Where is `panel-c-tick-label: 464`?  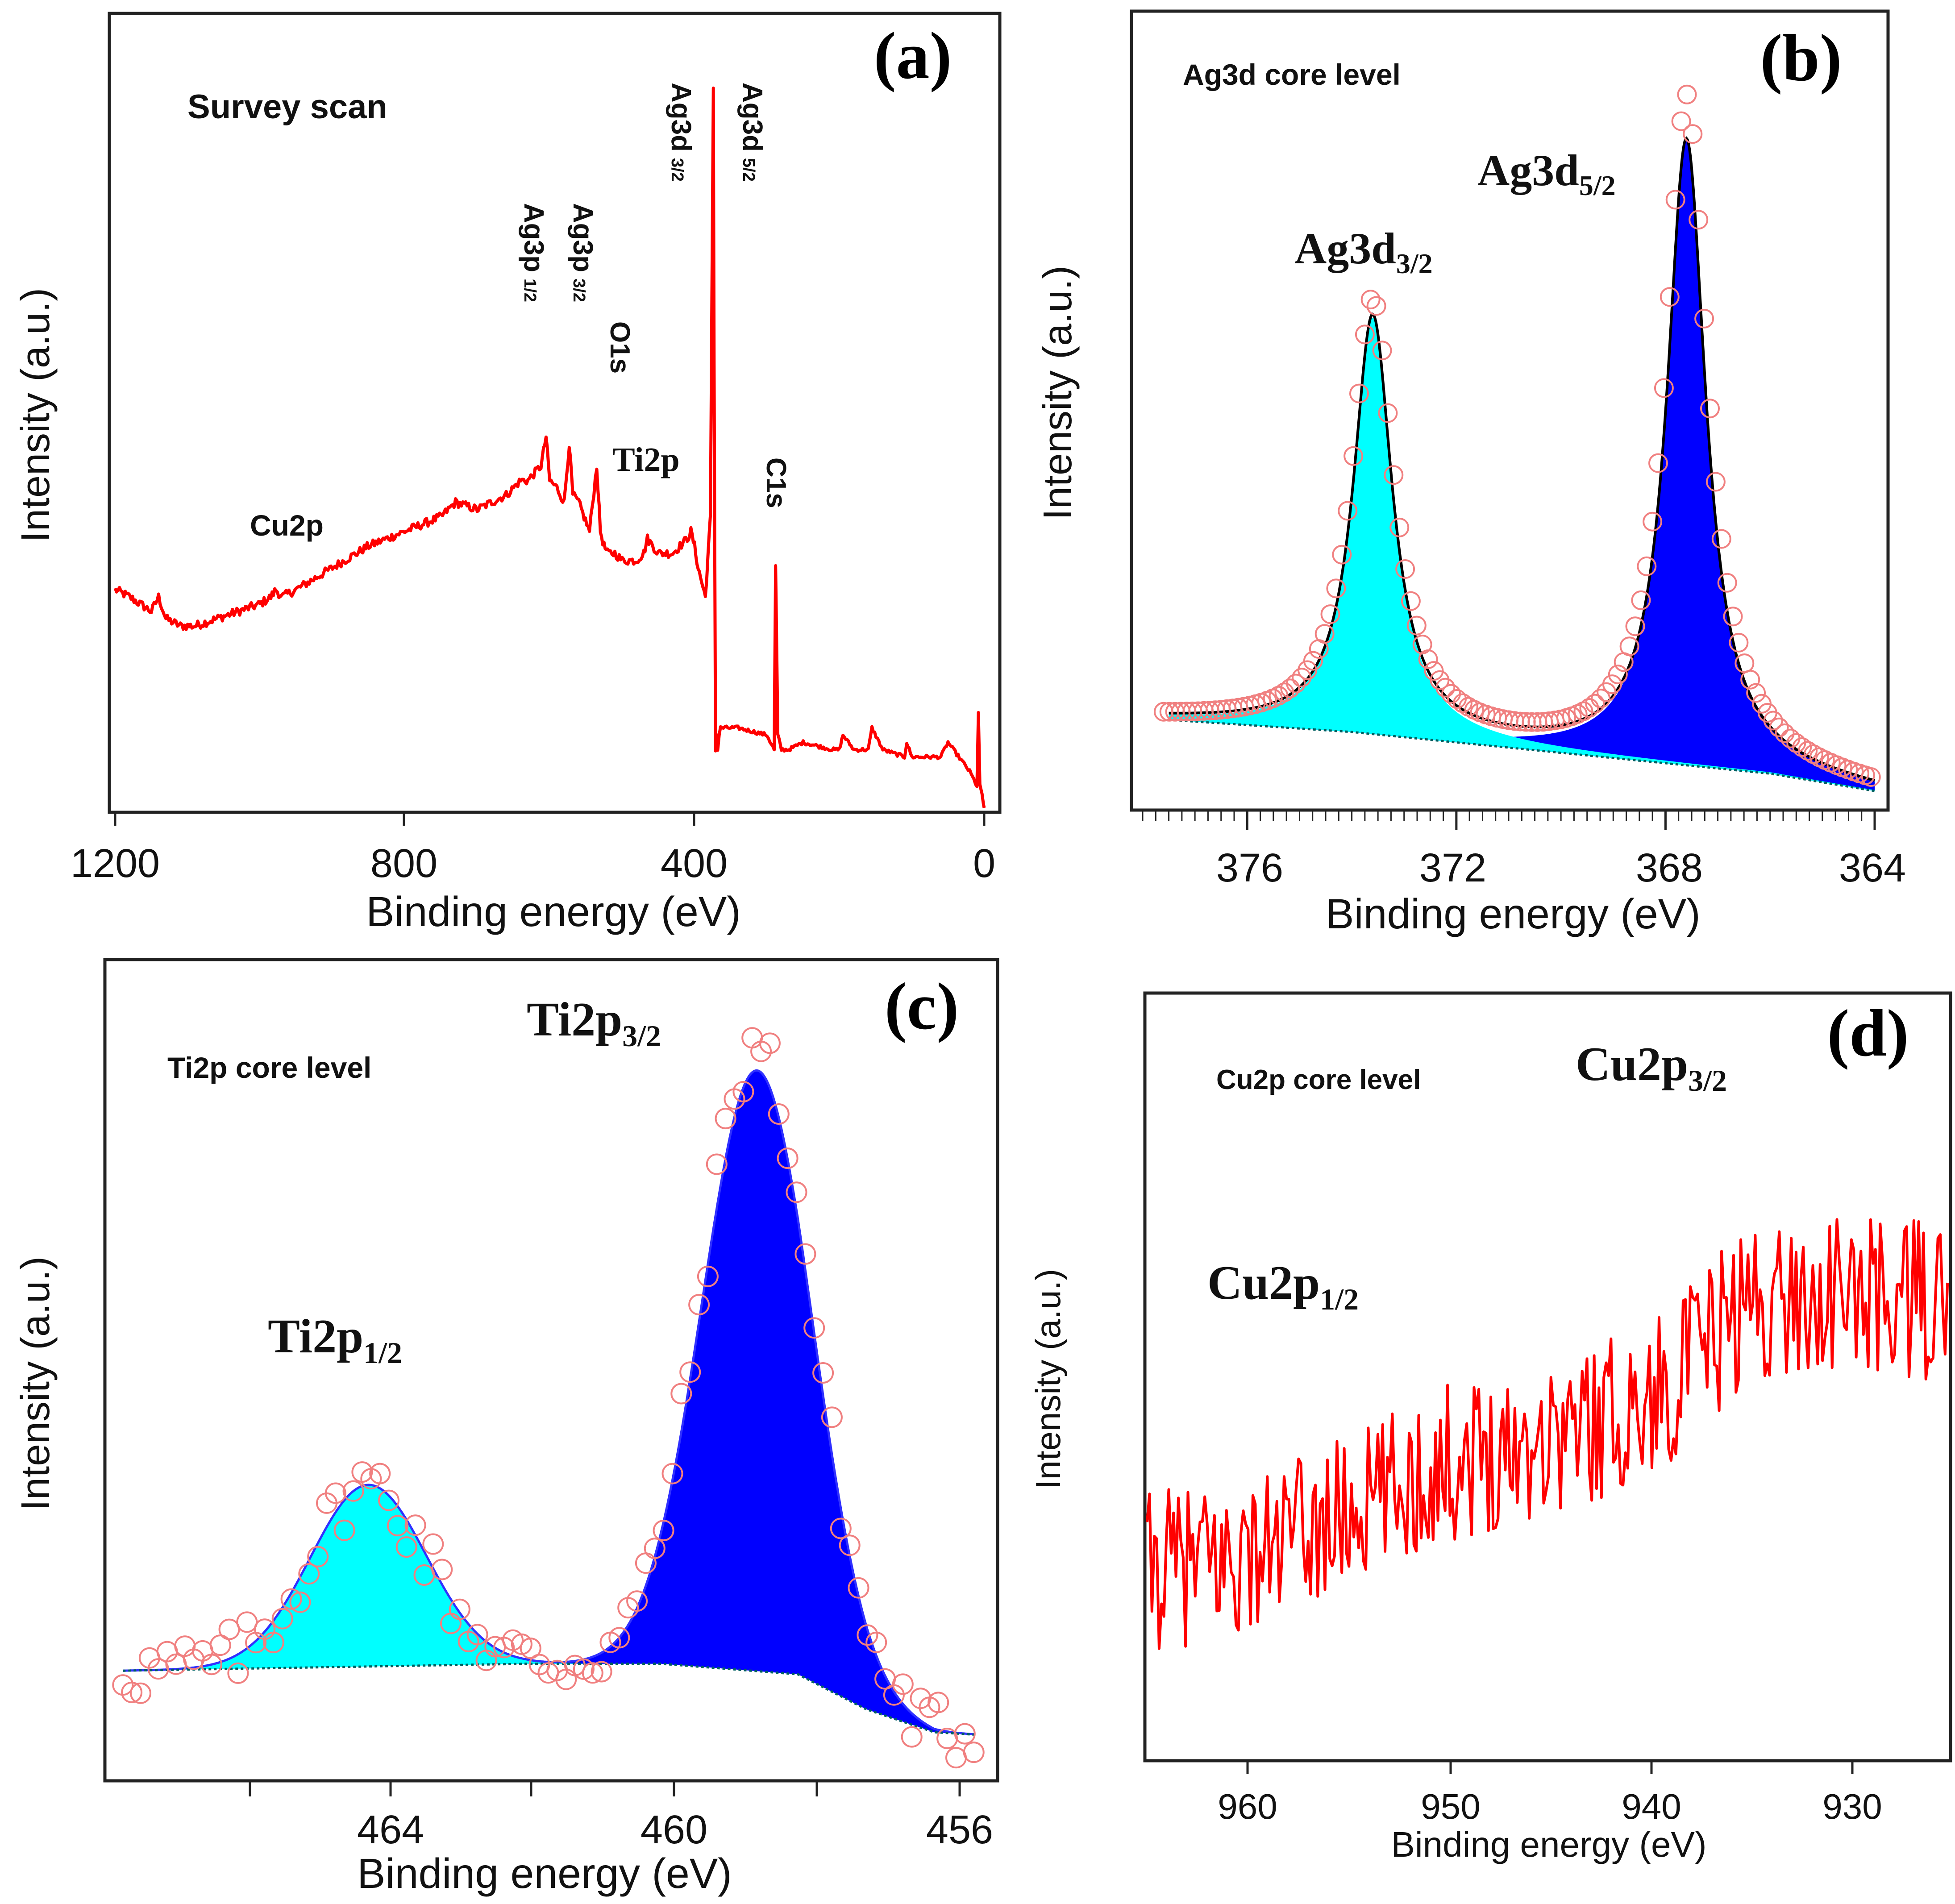
panel-c-tick-label: 464 is located at coordinates (390, 1830).